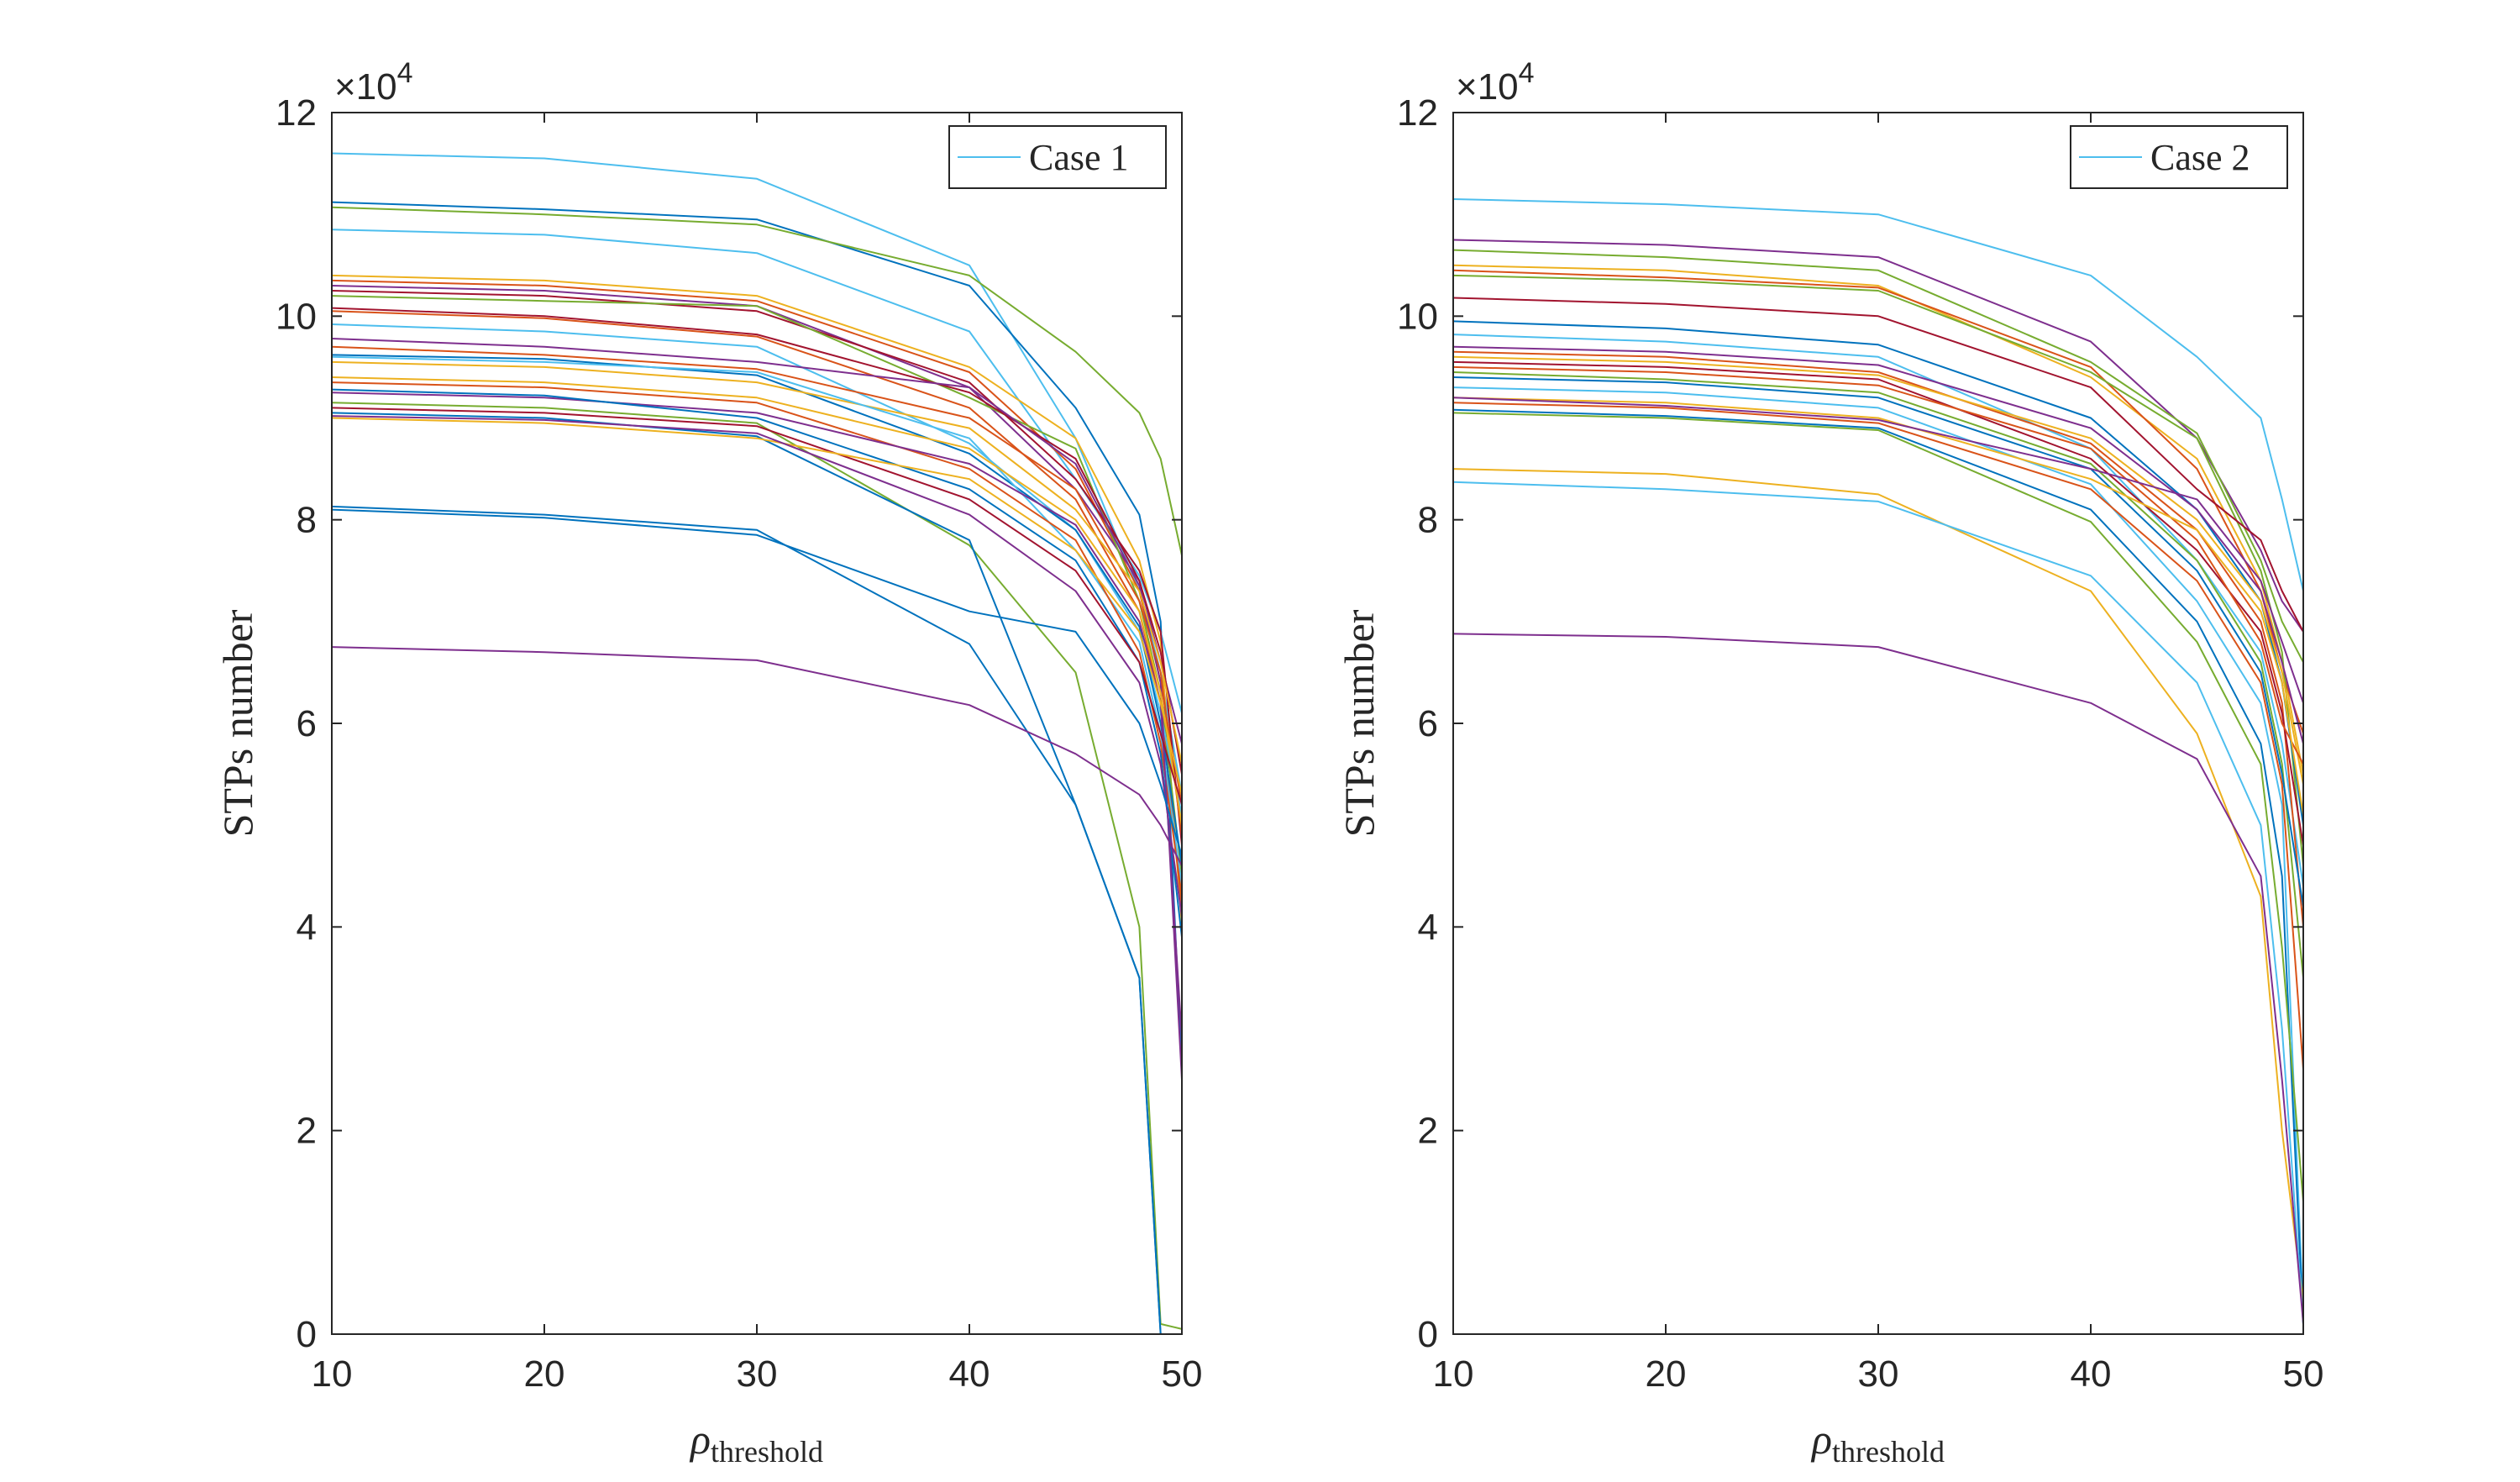  I want to click on legend: Case 1, so click(1057, 157).